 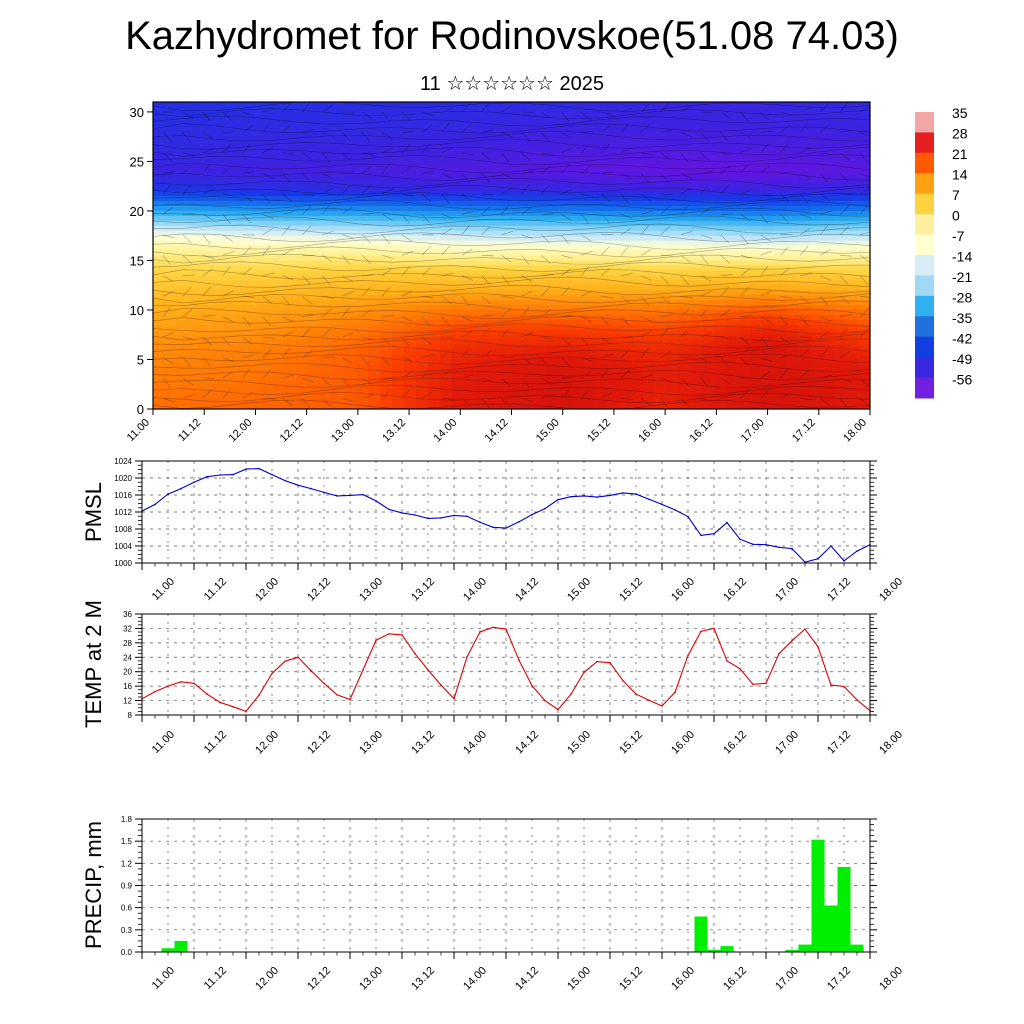 What do you see at coordinates (423, 979) in the screenshot?
I see `x-tick-label: 13.12` at bounding box center [423, 979].